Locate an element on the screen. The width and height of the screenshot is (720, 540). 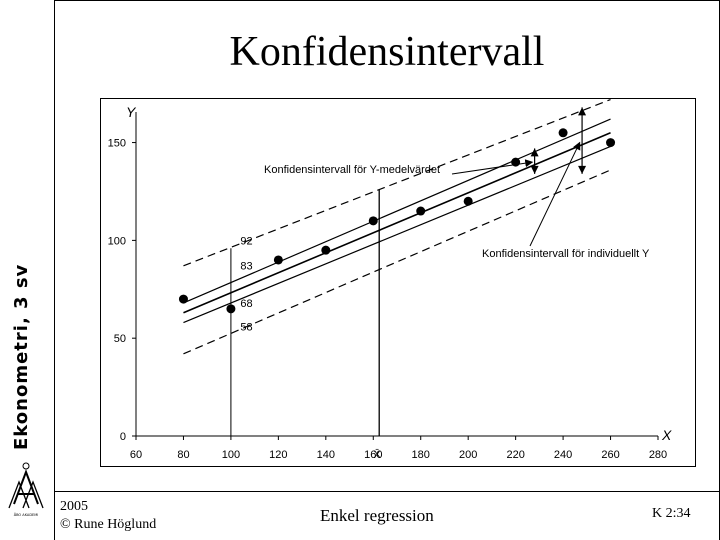
x-tick-label: 80 is located at coordinates (183, 455).